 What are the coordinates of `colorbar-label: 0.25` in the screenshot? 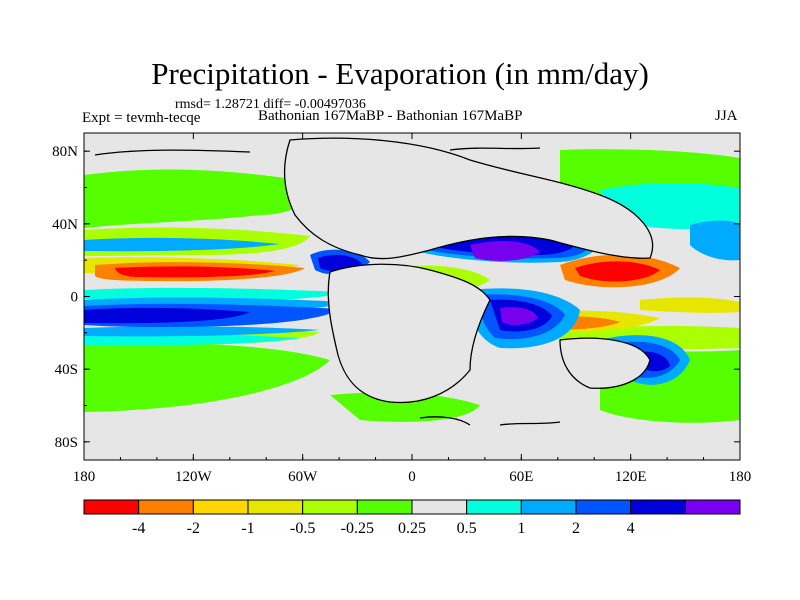 It's located at (412, 528).